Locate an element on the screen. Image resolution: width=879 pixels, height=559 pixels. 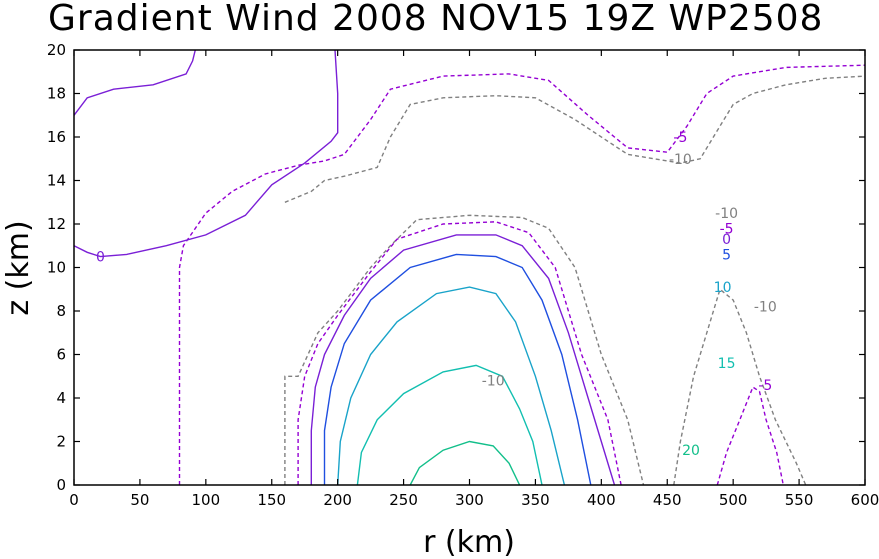
y-tick-label: 6 is located at coordinates (61, 355).